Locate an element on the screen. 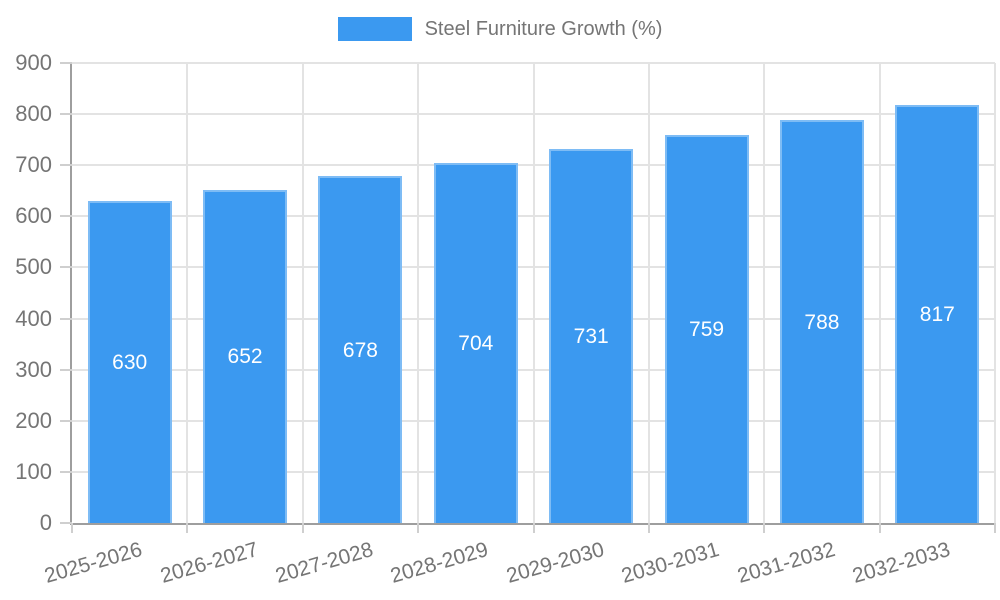  x-axis-tick-label: 2028-2029 is located at coordinates (440, 563).